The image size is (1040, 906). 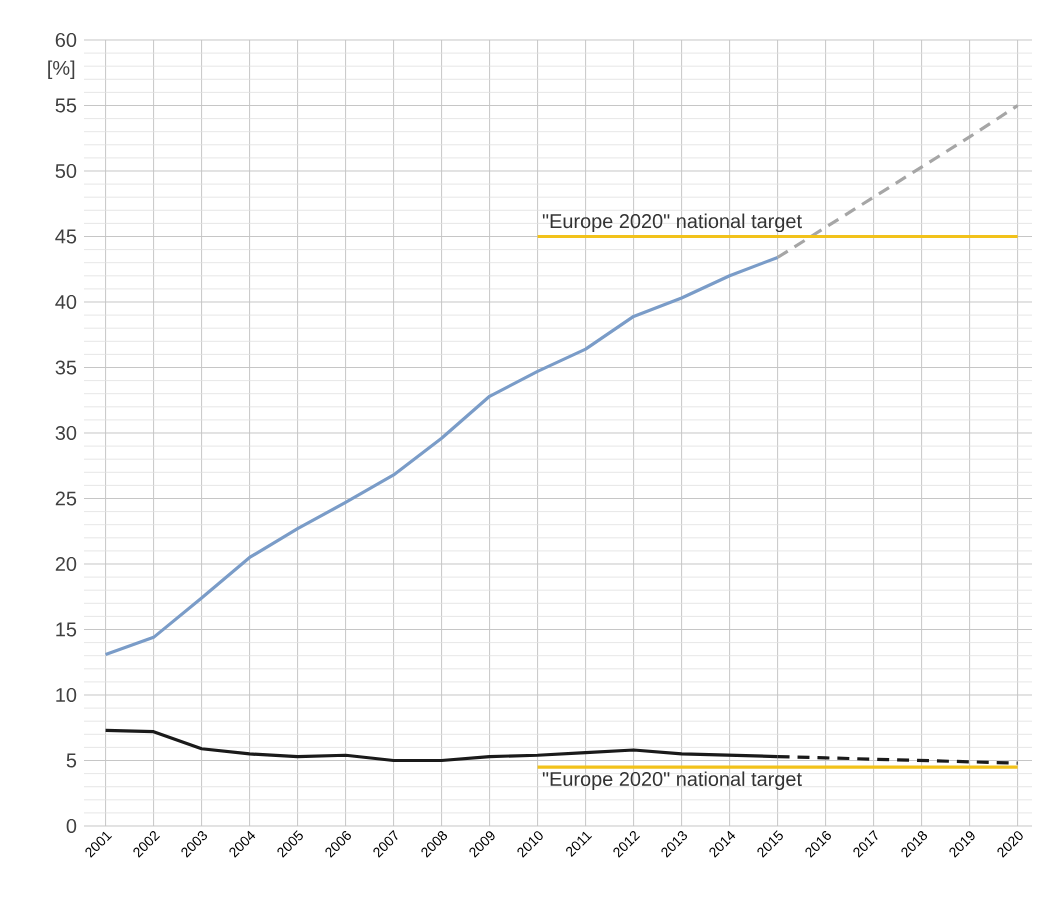 What do you see at coordinates (66, 498) in the screenshot?
I see `y-tick-label: 25` at bounding box center [66, 498].